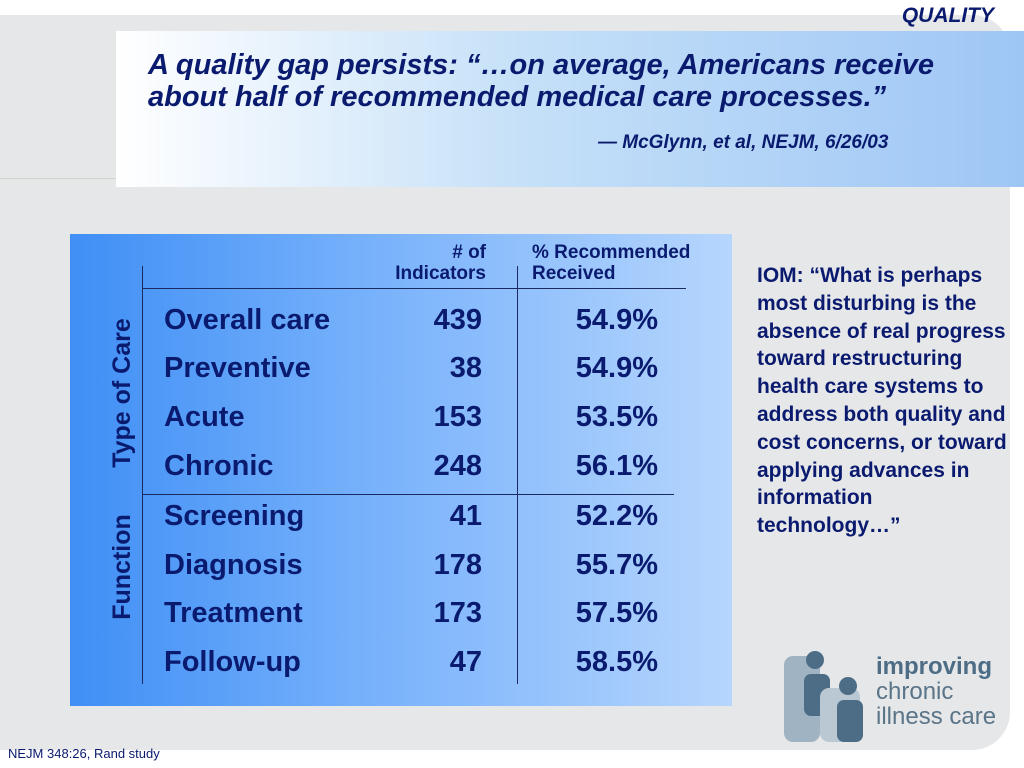 Image resolution: width=1024 pixels, height=768 pixels. Describe the element at coordinates (616, 417) in the screenshot. I see `row-percent: 53.5%` at that location.